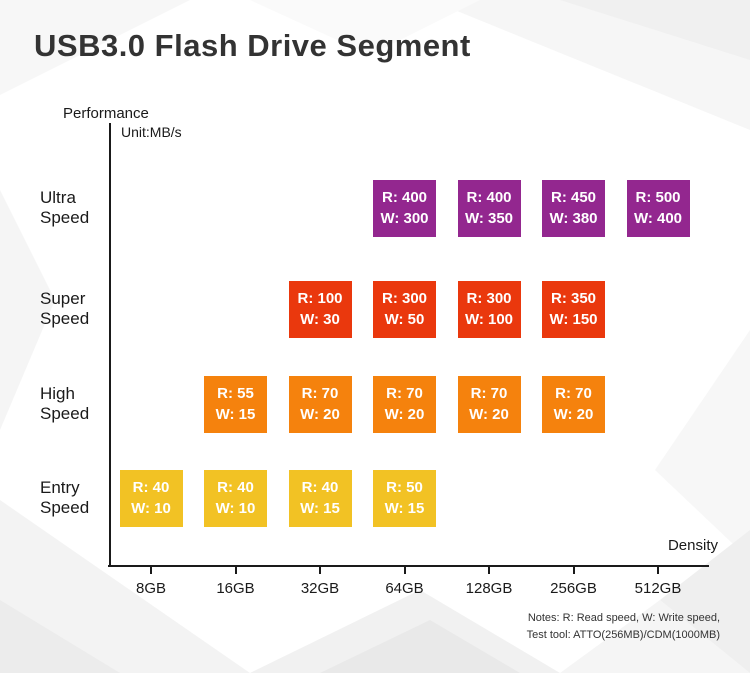  Describe the element at coordinates (404, 588) in the screenshot. I see `x-tick-label-64gb: 64GB` at that location.